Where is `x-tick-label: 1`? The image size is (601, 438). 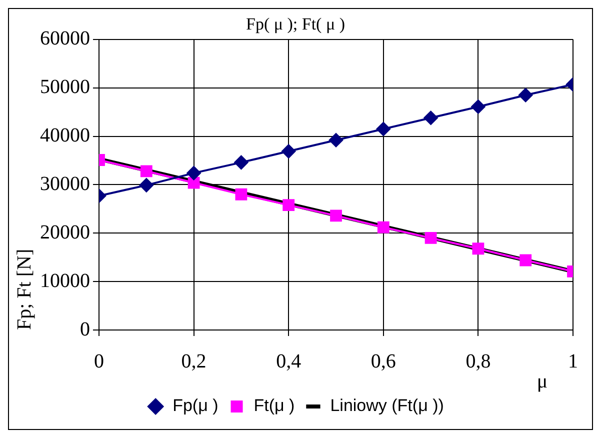 x-tick-label: 1 is located at coordinates (573, 361).